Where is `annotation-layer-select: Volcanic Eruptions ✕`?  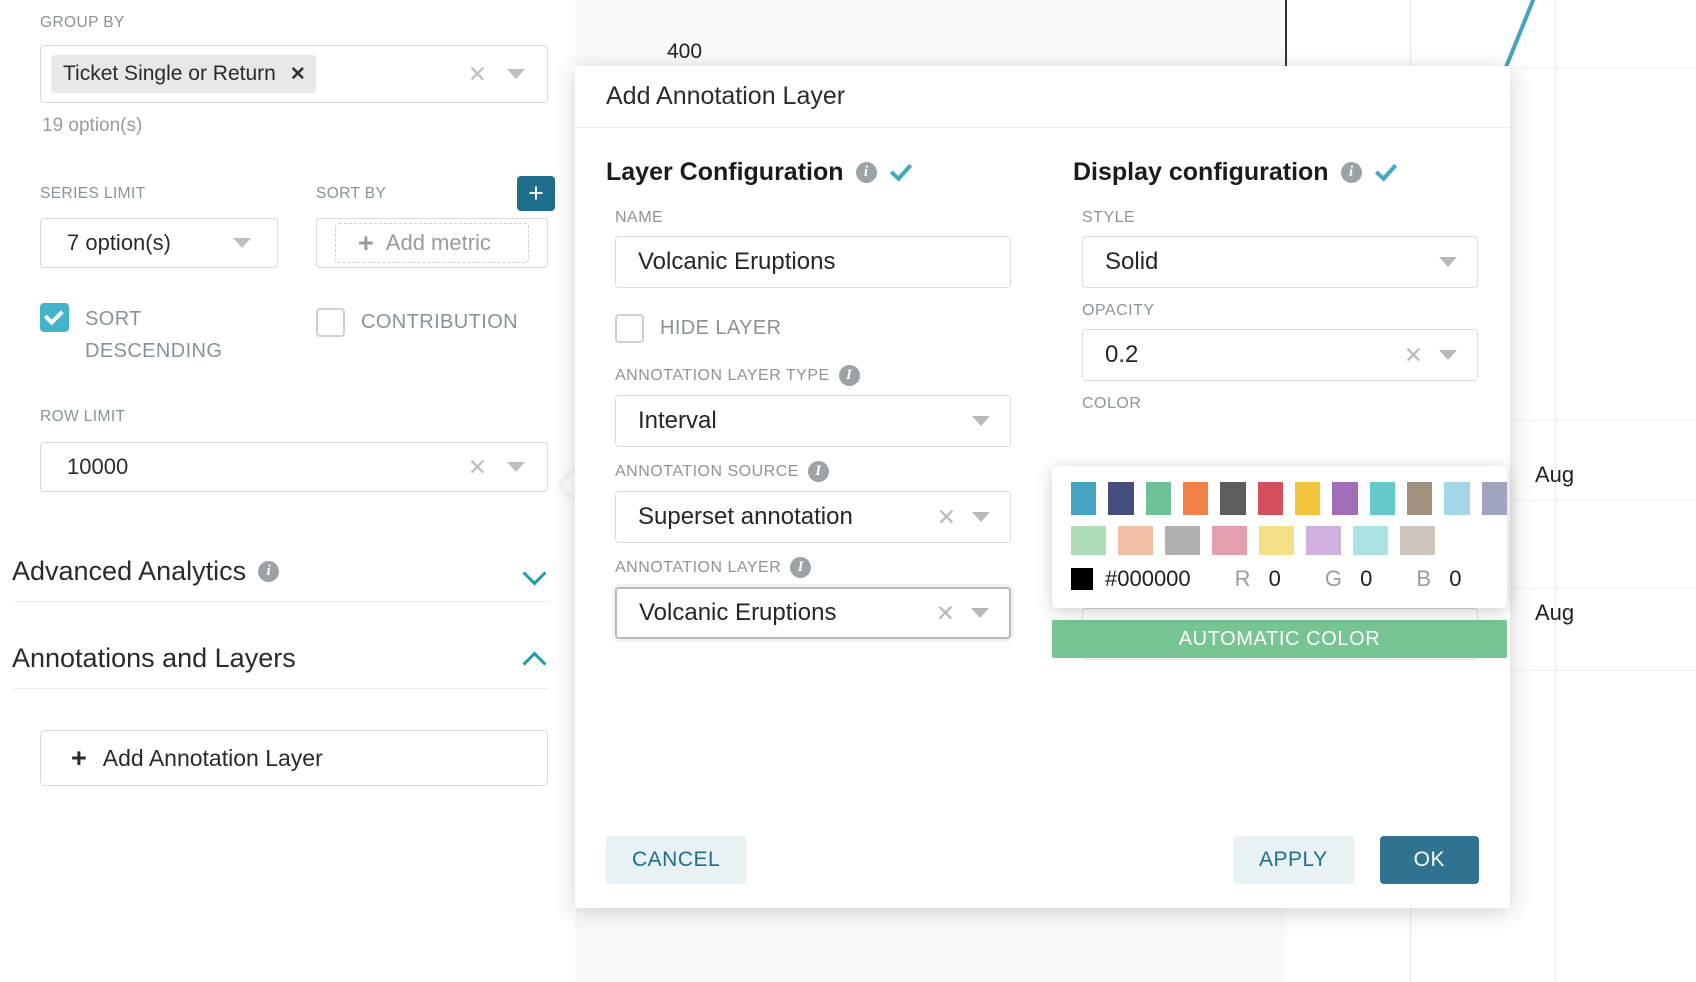
annotation-layer-select: Volcanic Eruptions ✕ is located at coordinates (813, 613).